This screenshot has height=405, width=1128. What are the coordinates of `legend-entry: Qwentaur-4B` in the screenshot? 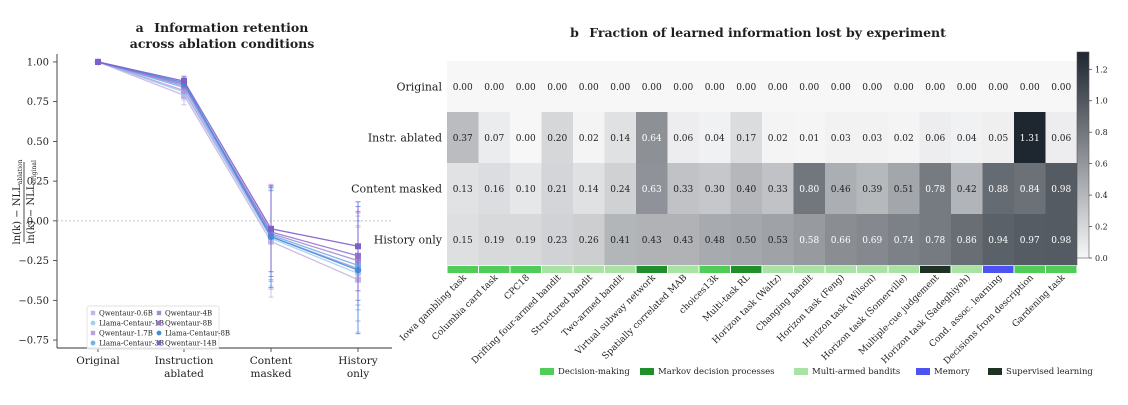 It's located at (184, 314).